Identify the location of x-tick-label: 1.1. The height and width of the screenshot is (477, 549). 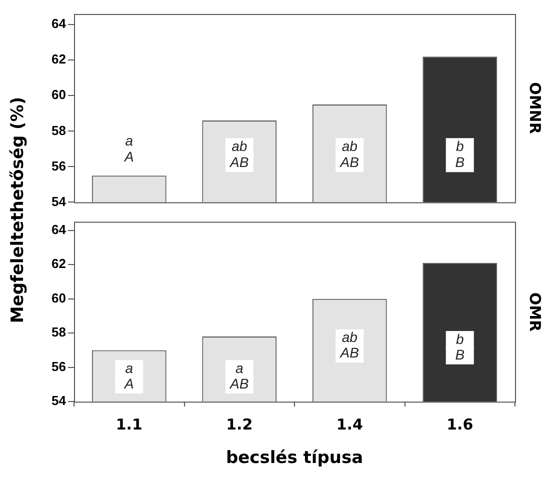
(129, 424).